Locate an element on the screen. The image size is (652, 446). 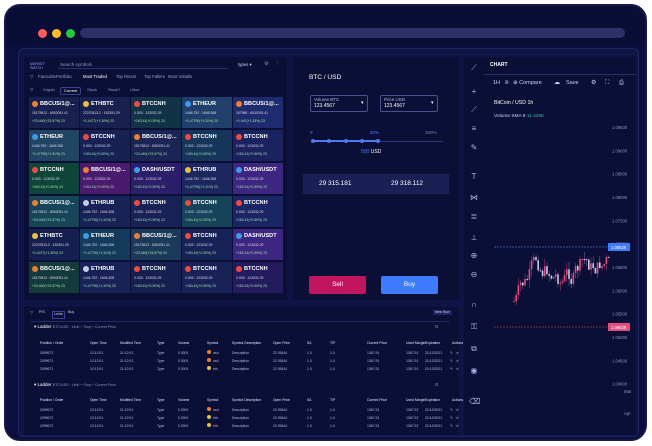
trend-line-icon: ⟋ is located at coordinates (474, 109).